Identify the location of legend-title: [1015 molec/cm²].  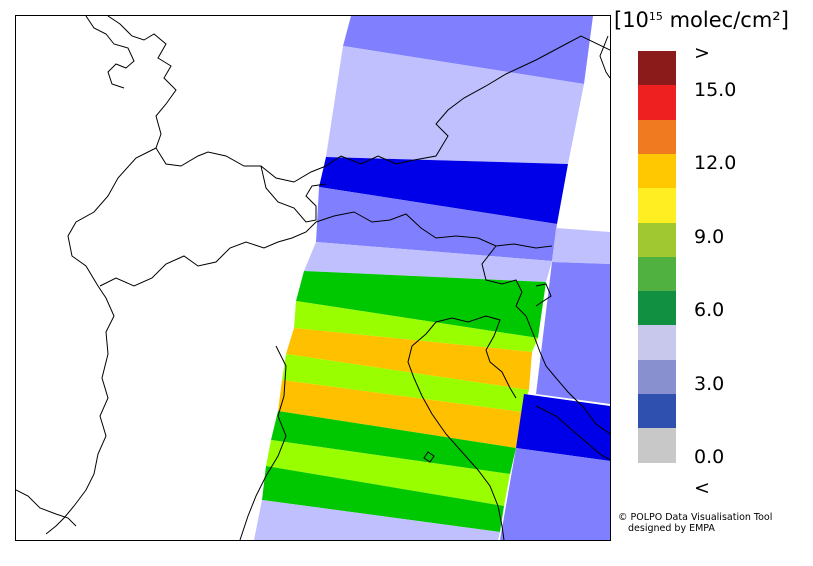
(701, 20).